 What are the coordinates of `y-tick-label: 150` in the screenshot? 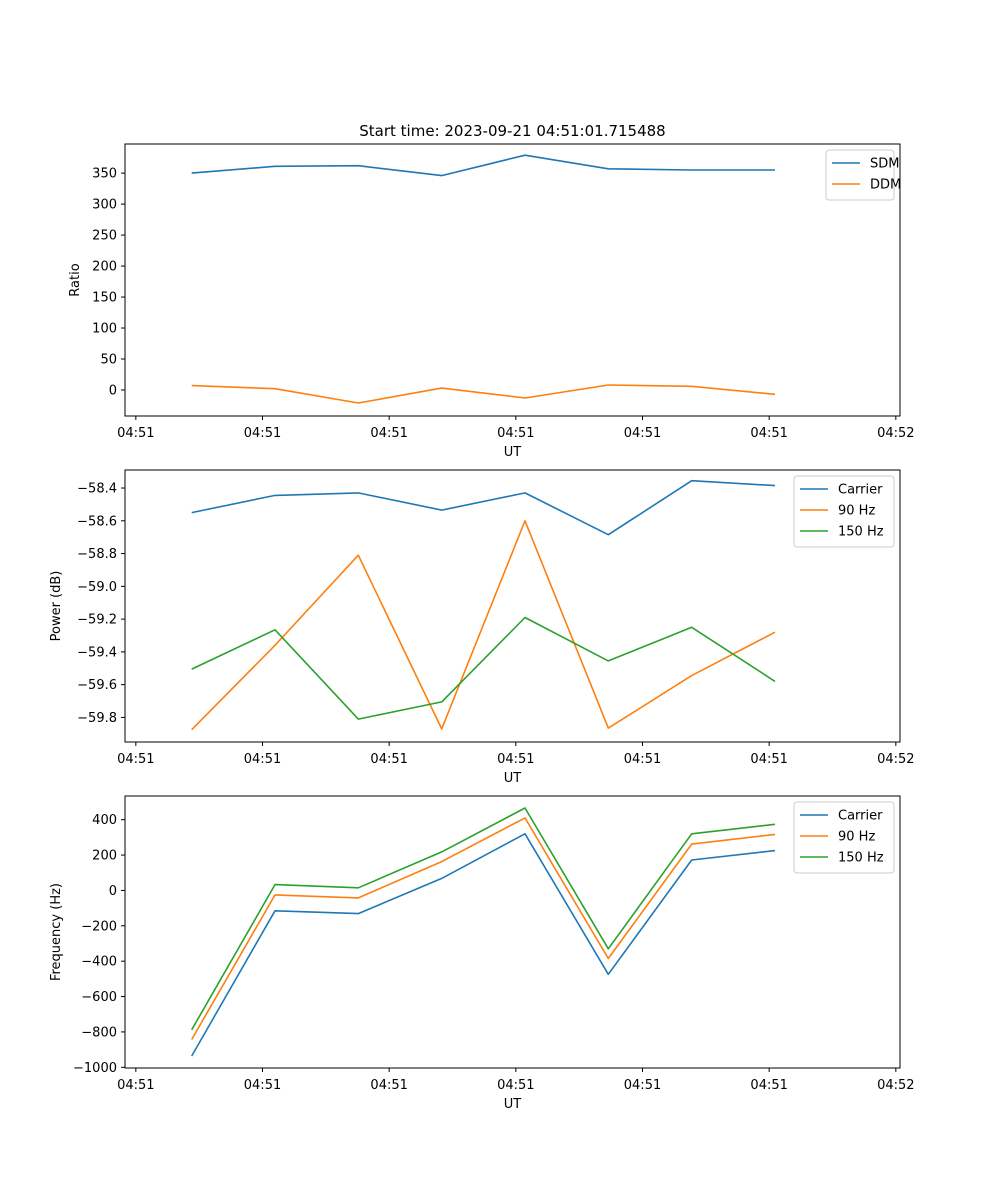 It's located at (104, 298).